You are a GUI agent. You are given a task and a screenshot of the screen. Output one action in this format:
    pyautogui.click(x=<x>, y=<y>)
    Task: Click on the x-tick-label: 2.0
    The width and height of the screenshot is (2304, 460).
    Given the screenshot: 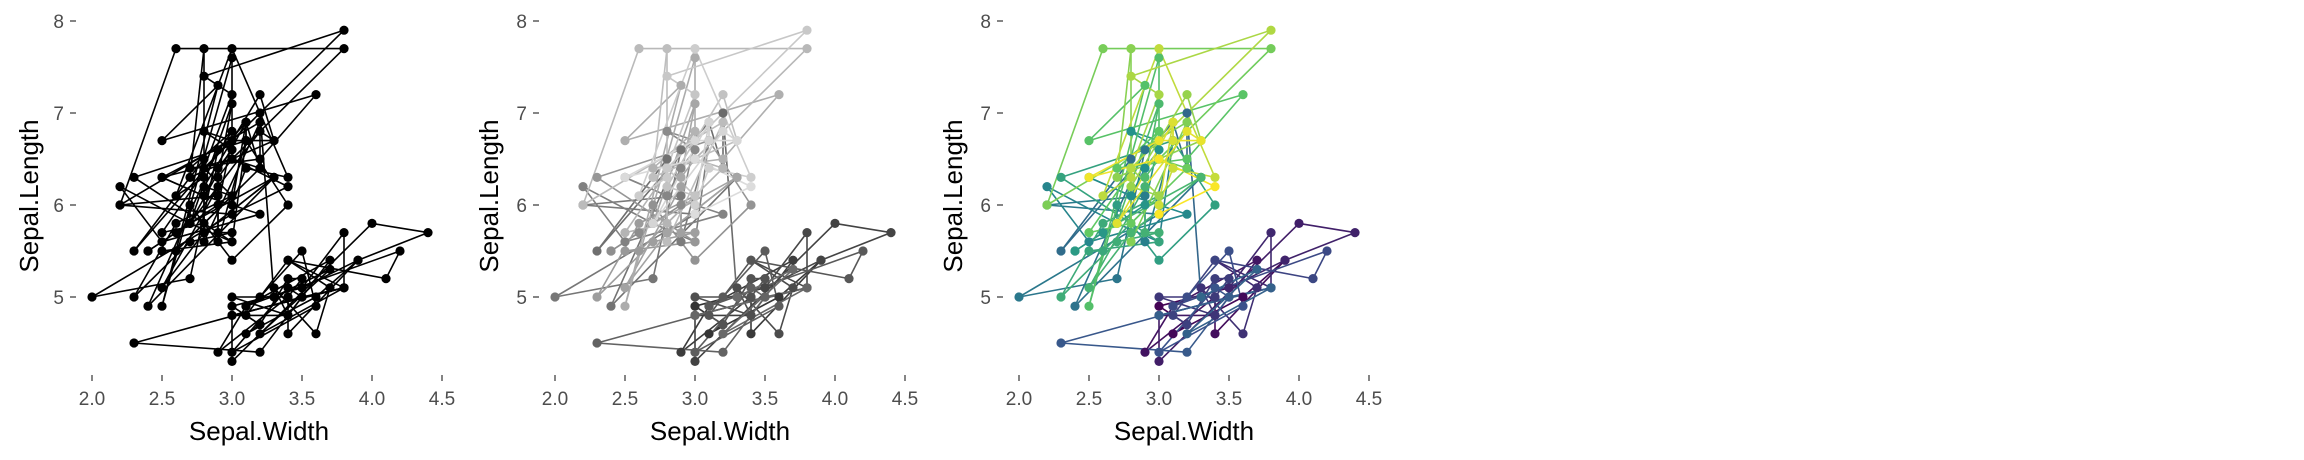 What is the action you would take?
    pyautogui.click(x=1019, y=399)
    